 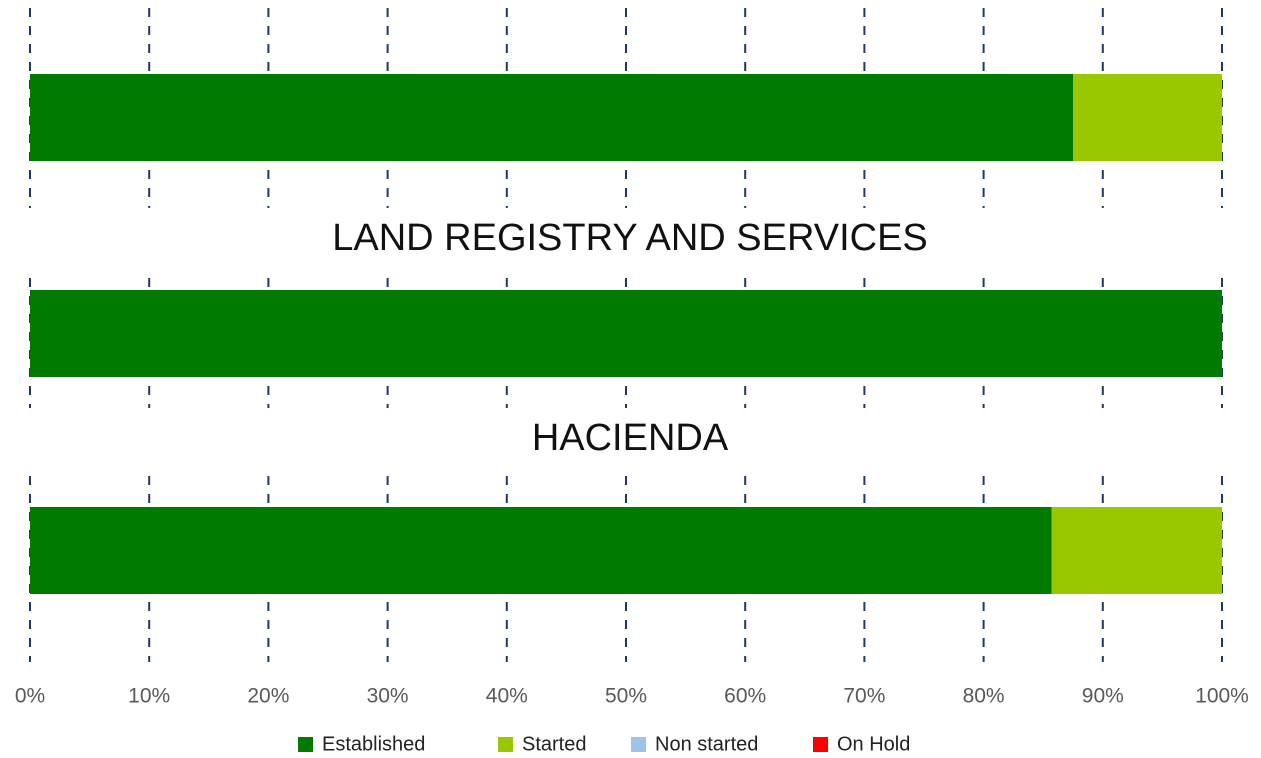 What do you see at coordinates (745, 696) in the screenshot?
I see `x-tick-label: 60%` at bounding box center [745, 696].